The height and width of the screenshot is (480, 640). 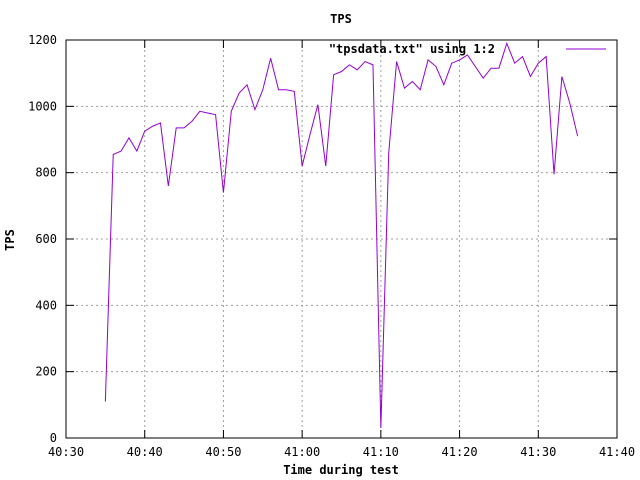 What do you see at coordinates (42, 40) in the screenshot?
I see `y-tick-label: 1200` at bounding box center [42, 40].